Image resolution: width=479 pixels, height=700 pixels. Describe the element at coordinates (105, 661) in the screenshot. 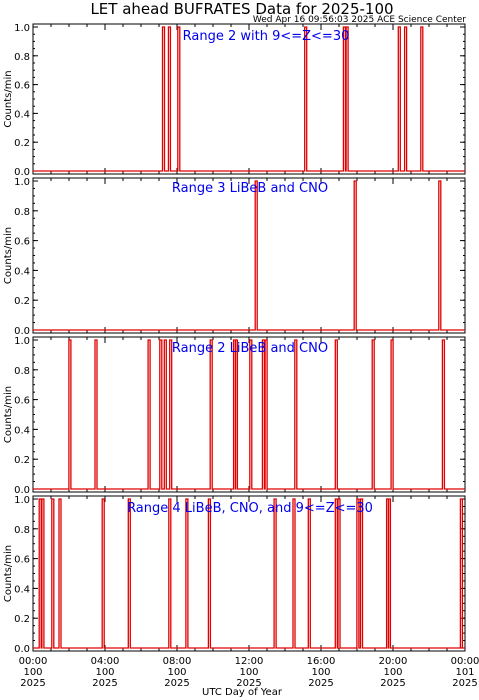

I see `x-tick-label-time: 04:00` at that location.